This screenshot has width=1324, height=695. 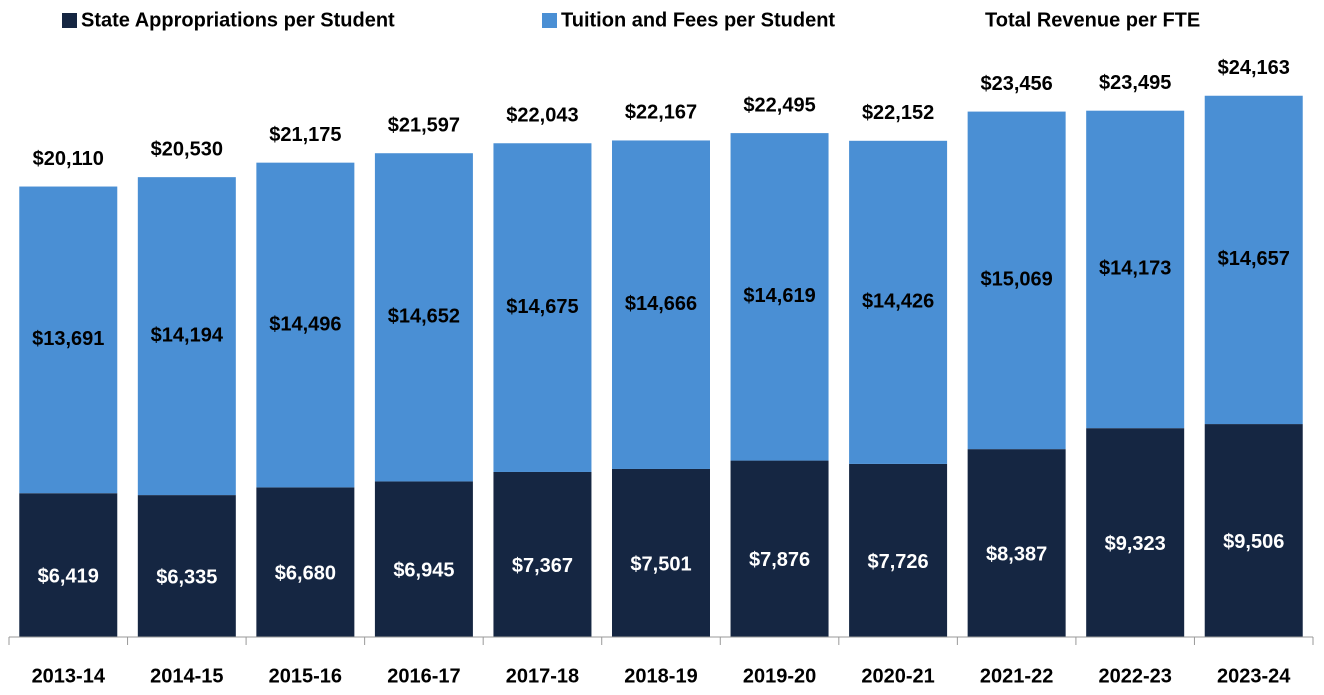 I want to click on legend-label: Tuition and Fees per Student, so click(x=698, y=20).